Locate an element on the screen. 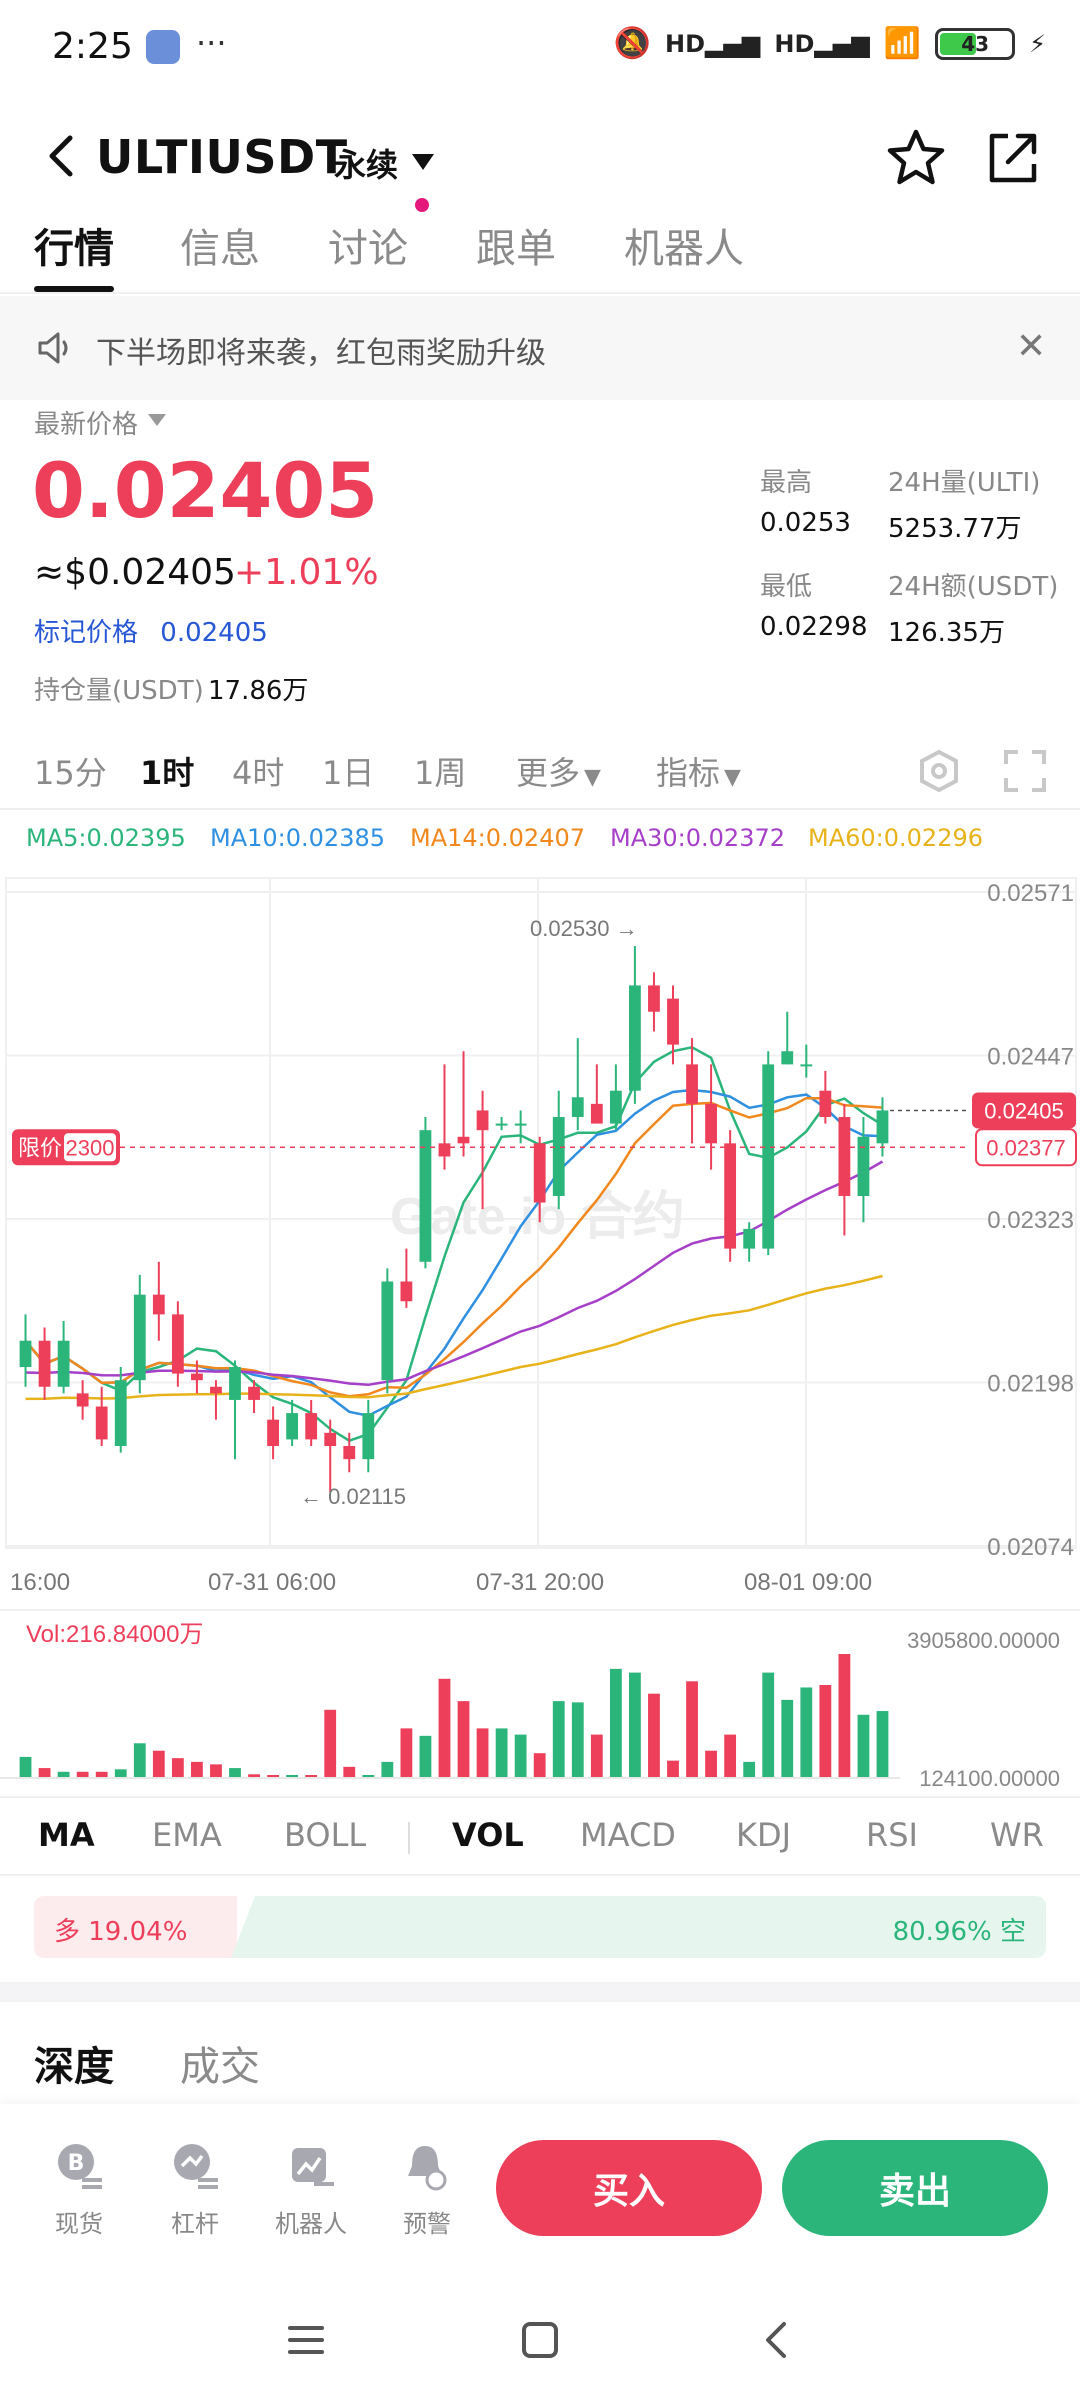 The height and width of the screenshot is (2400, 1080). indicator-boll: BOLL is located at coordinates (325, 1835).